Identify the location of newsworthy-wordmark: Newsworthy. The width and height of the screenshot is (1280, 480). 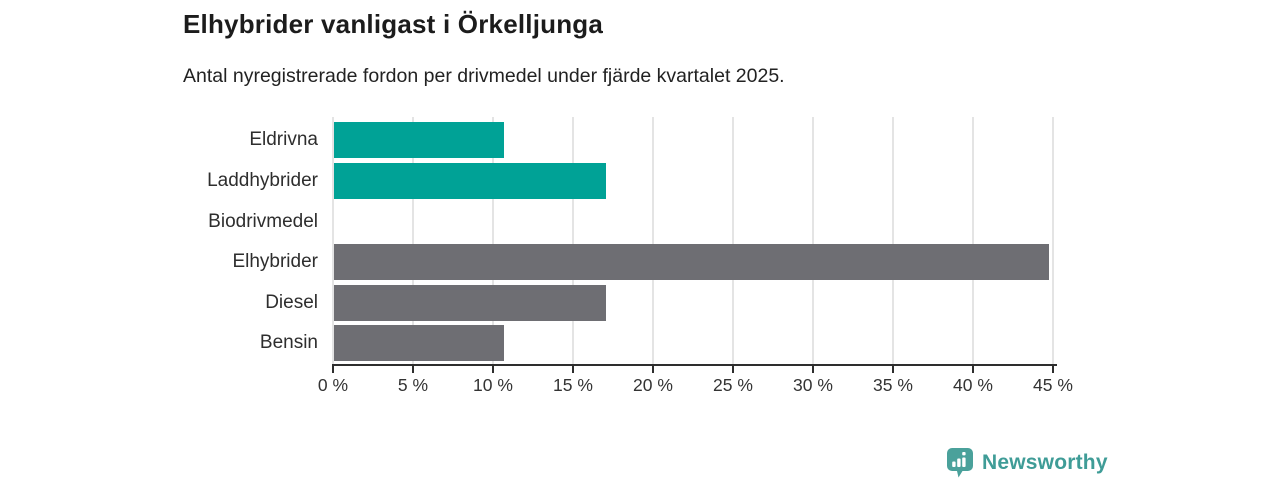
(1045, 462).